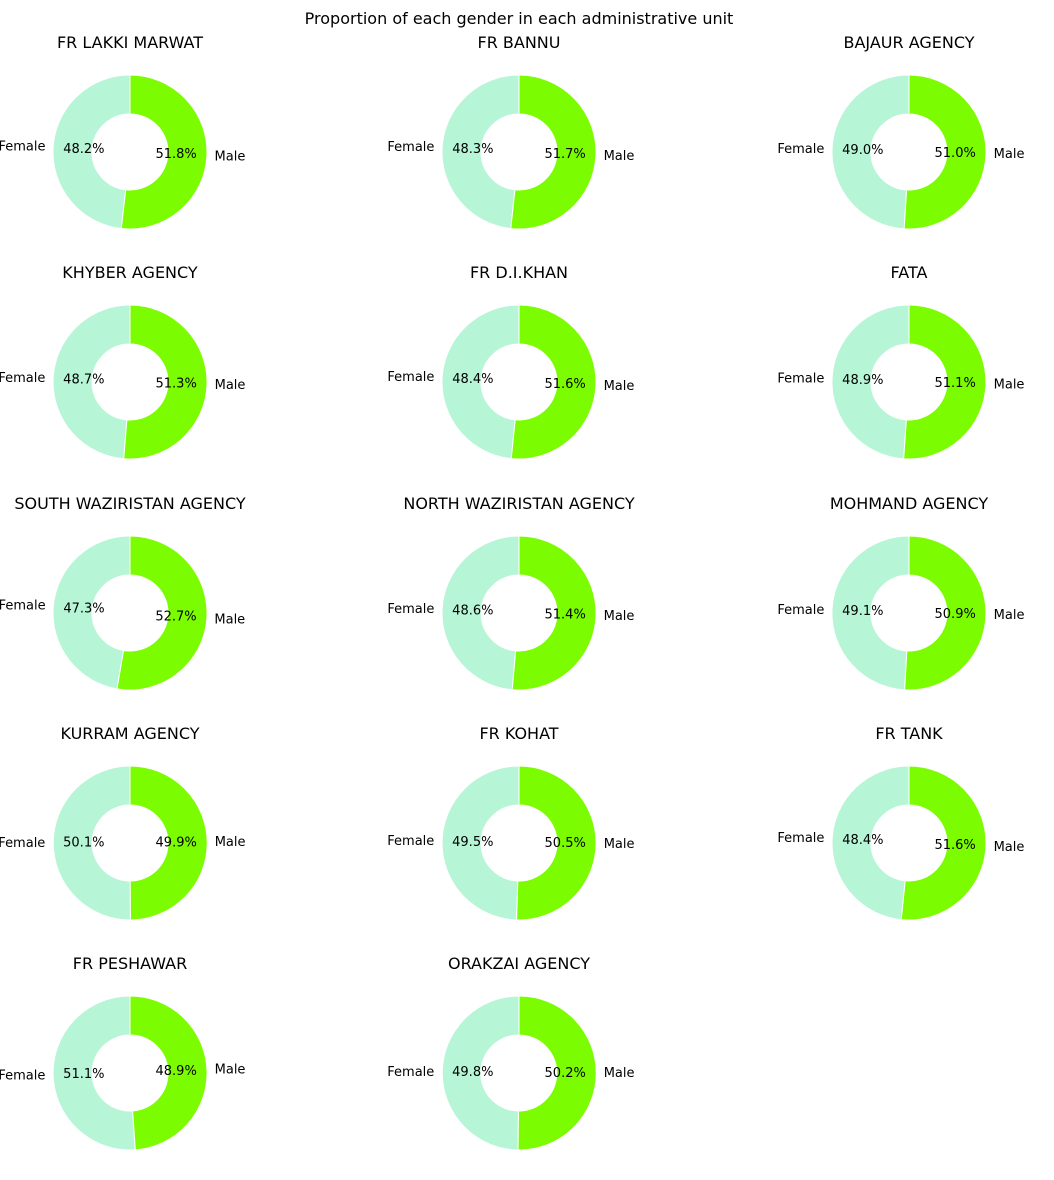  I want to click on panel-title: KHYBER AGENCY, so click(130, 272).